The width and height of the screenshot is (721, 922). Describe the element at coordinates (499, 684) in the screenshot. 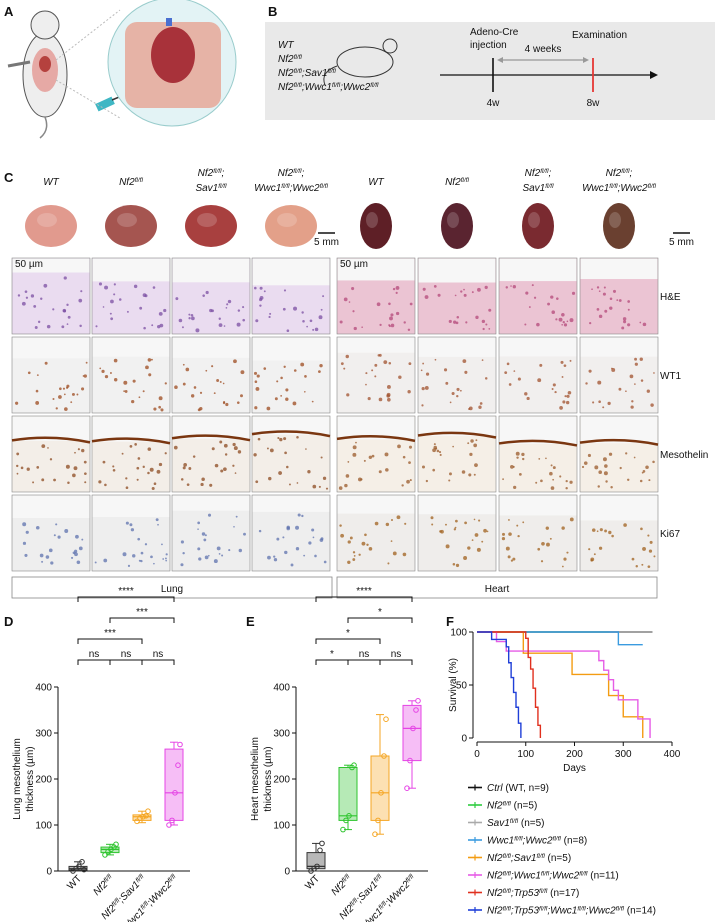

I see `survival-curve` at that location.